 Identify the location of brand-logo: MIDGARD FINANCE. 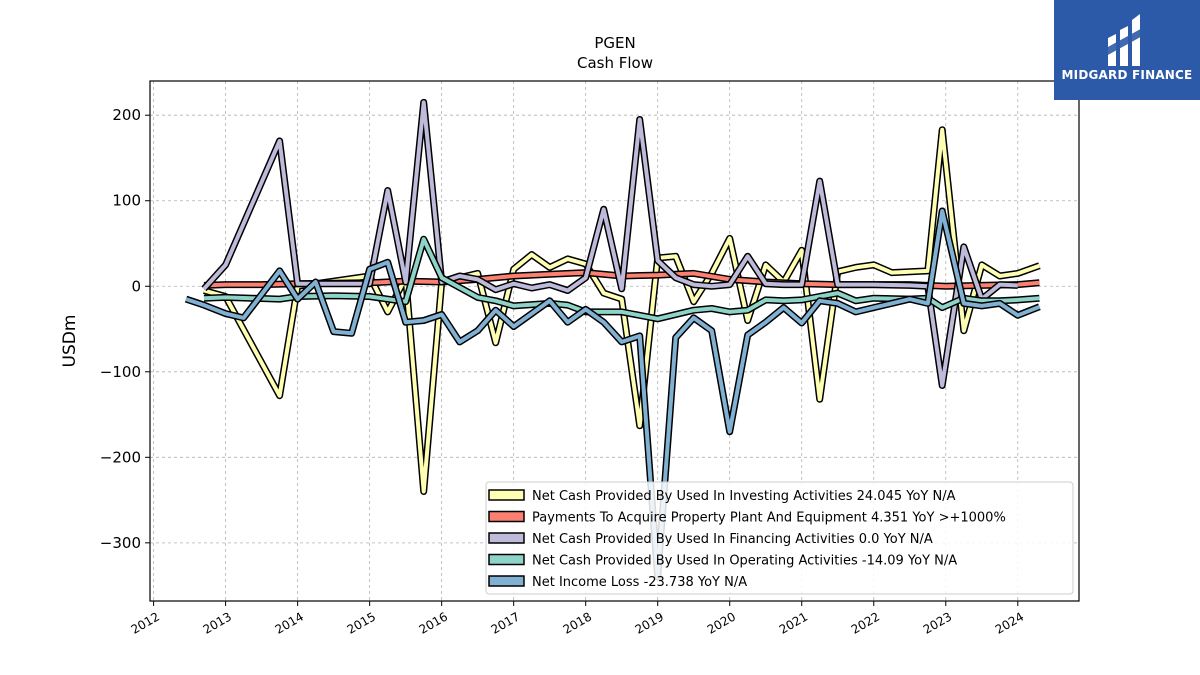
(1127, 50).